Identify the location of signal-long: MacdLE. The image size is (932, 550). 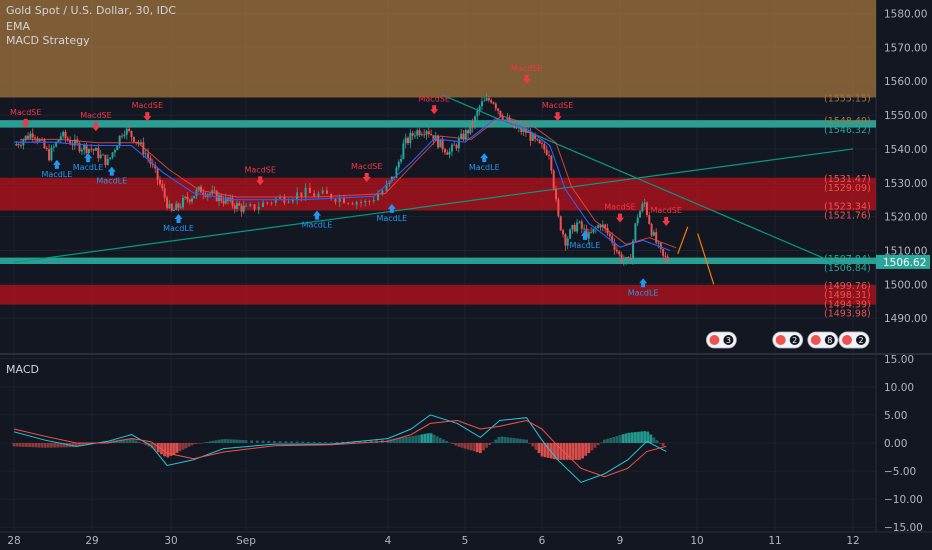
(57, 169).